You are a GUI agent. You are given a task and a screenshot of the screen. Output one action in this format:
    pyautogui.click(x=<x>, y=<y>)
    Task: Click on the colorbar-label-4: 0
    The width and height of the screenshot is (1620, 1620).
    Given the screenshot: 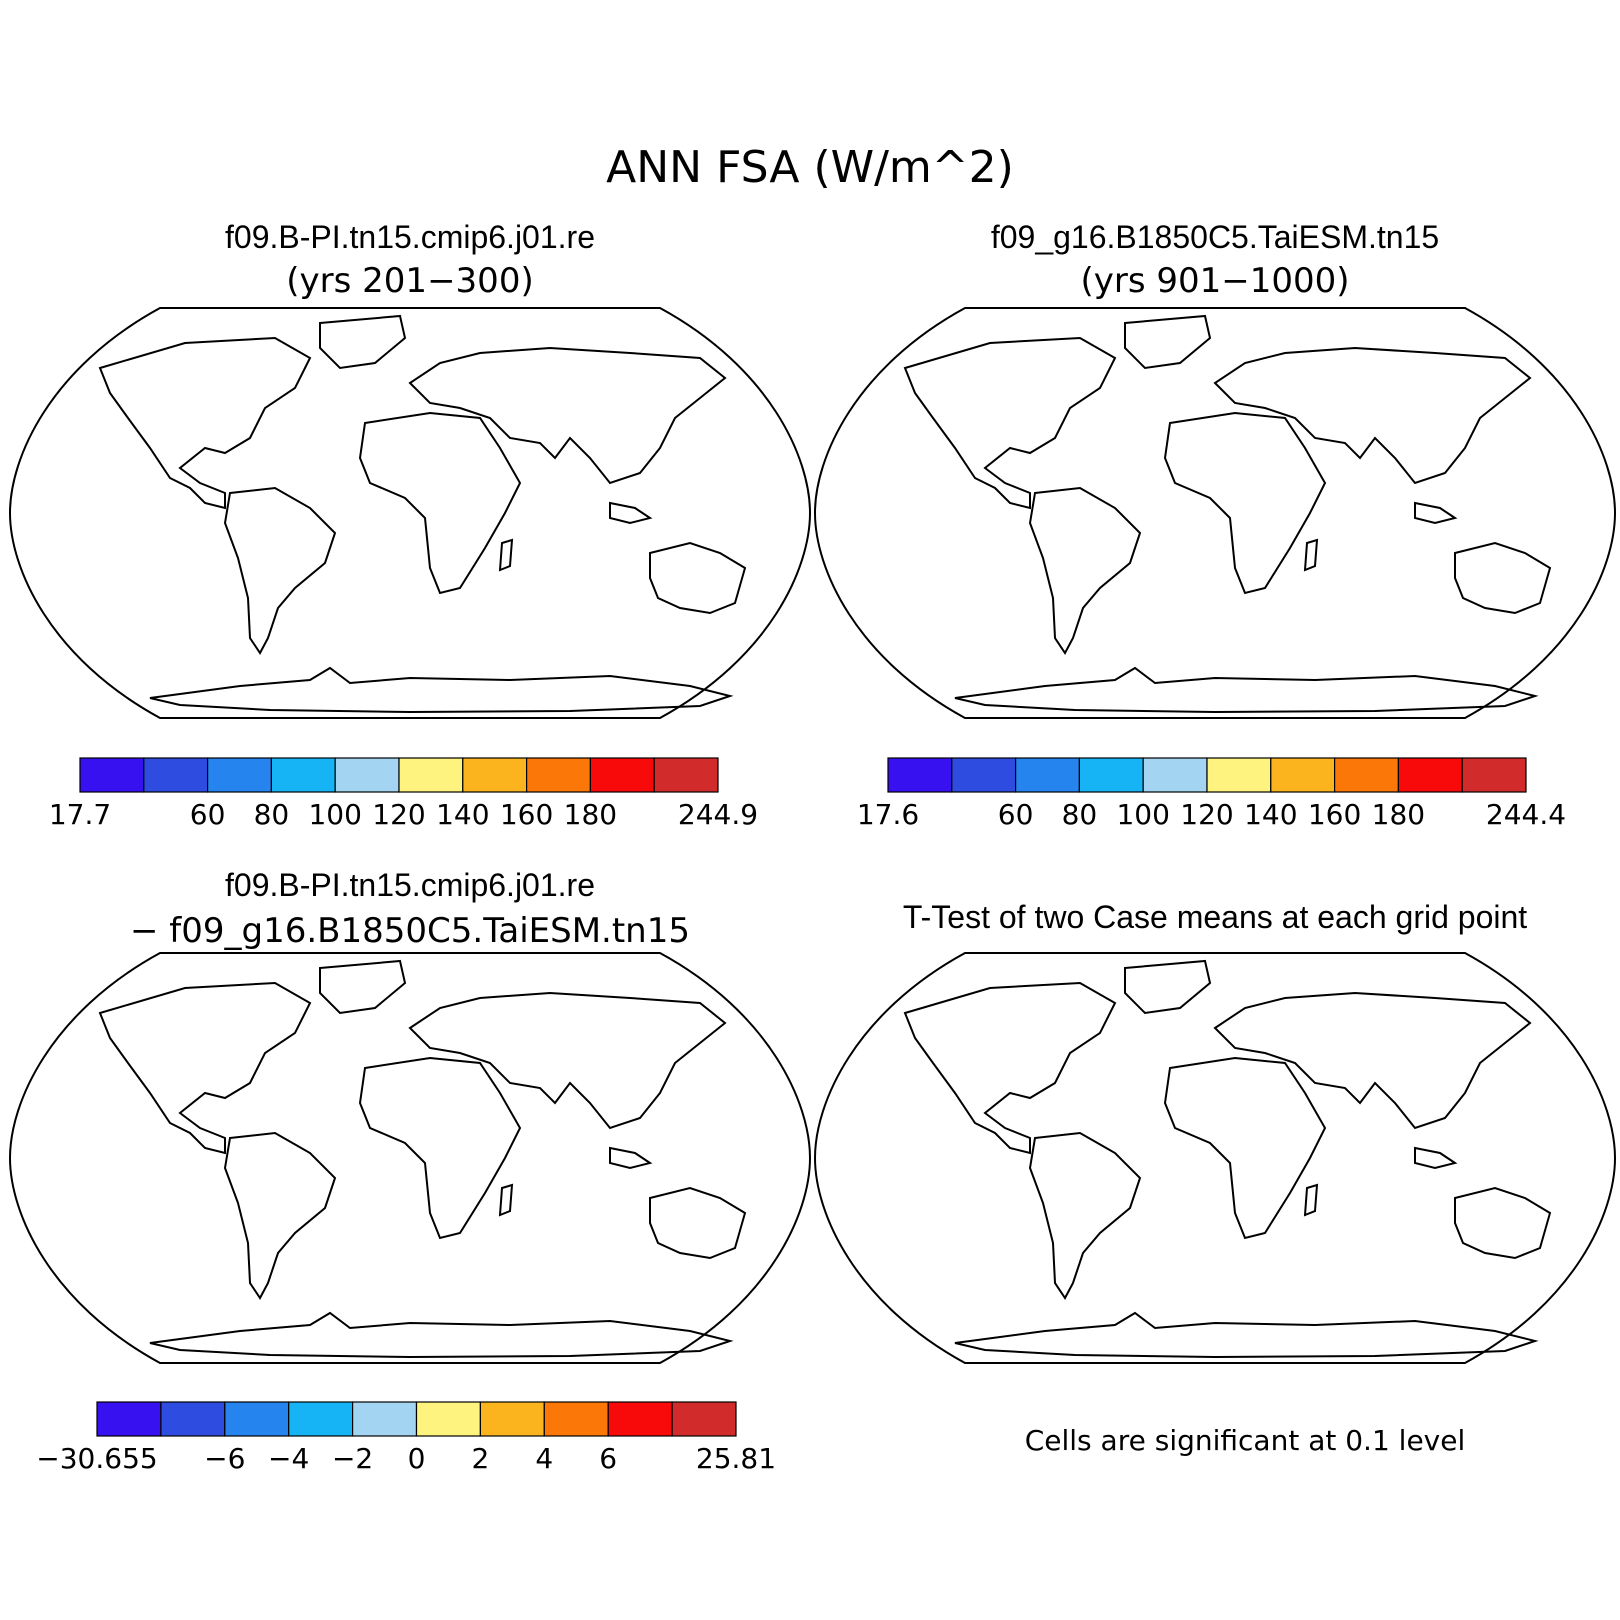 What is the action you would take?
    pyautogui.click(x=417, y=1458)
    